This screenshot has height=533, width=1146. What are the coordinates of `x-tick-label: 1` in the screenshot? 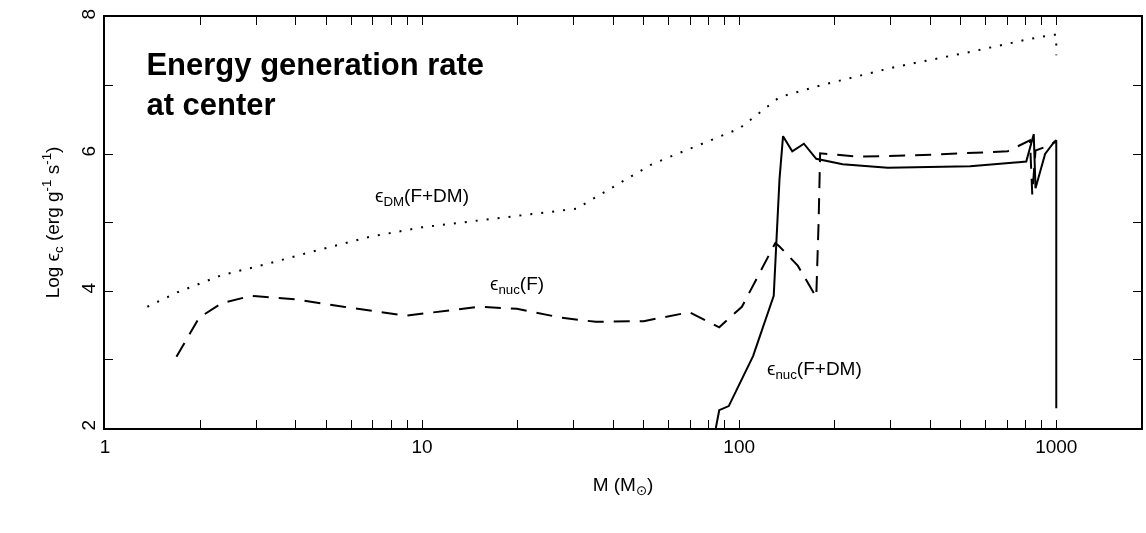 It's located at (105, 446).